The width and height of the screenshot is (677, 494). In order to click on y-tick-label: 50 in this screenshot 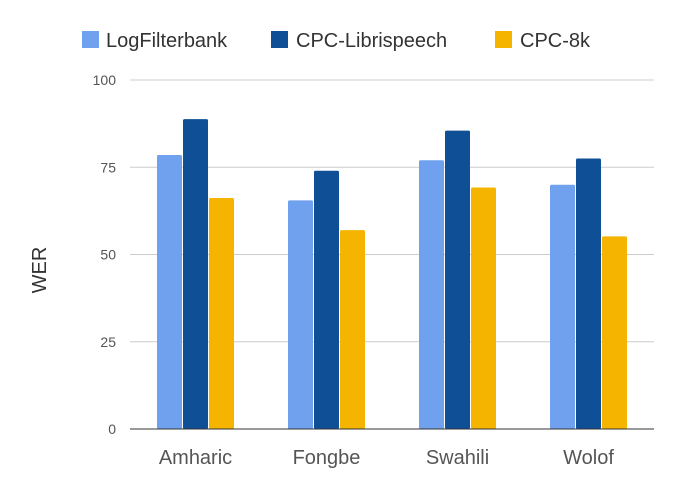, I will do `click(108, 255)`.